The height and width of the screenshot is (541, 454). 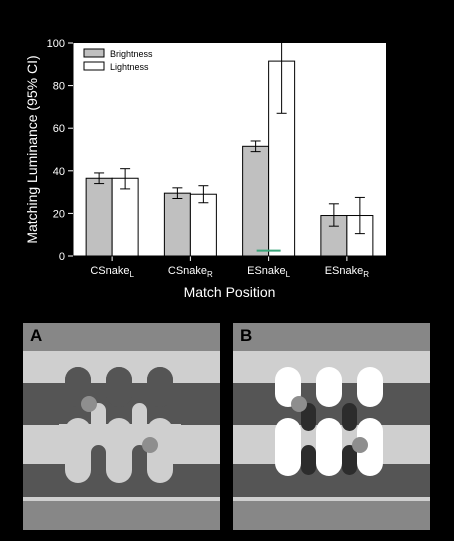 What do you see at coordinates (59, 172) in the screenshot?
I see `y-tick-label: 40` at bounding box center [59, 172].